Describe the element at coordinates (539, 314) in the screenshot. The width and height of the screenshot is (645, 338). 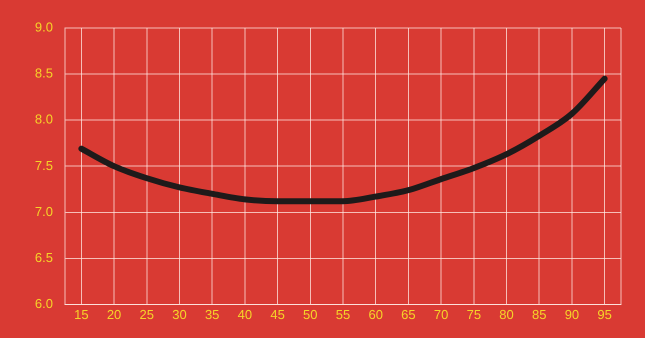
I see `x-tick-label: 85` at that location.